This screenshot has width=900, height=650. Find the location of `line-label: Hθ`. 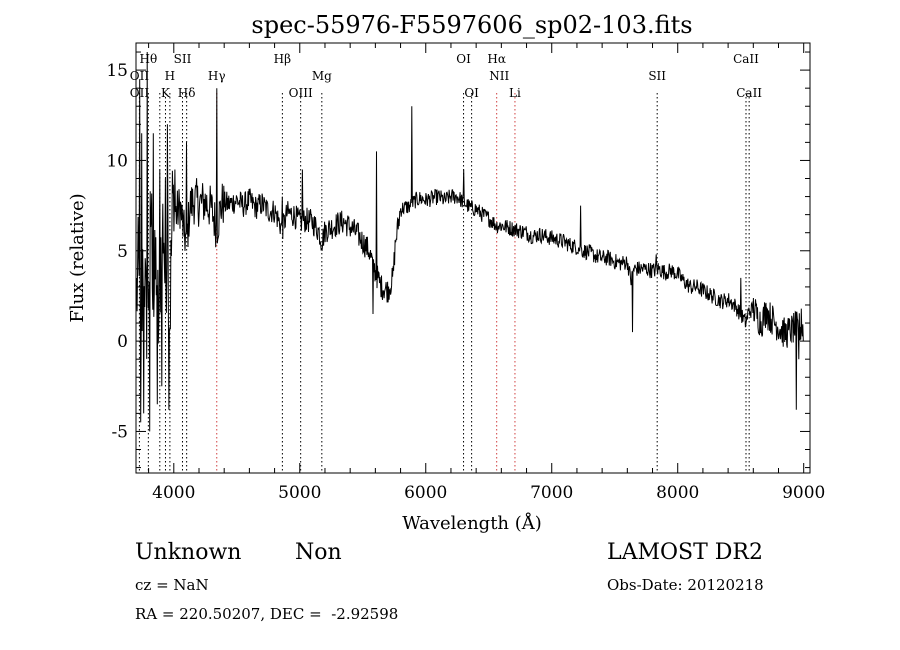

line-label: Hθ is located at coordinates (148, 59).